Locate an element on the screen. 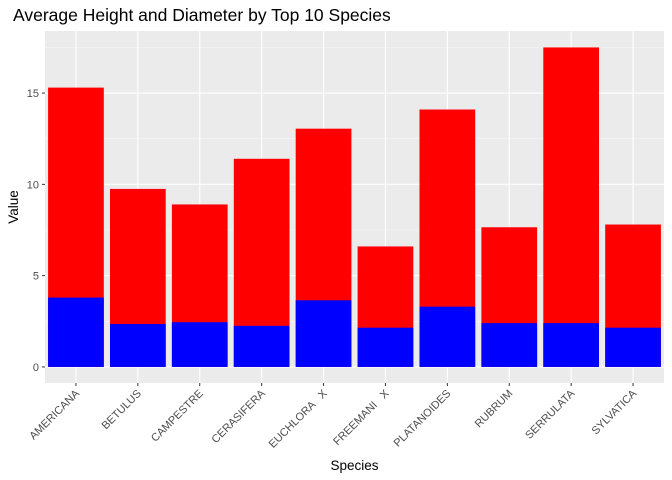 The image size is (672, 480). x-tick-label: CERASIFERA is located at coordinates (239, 416).